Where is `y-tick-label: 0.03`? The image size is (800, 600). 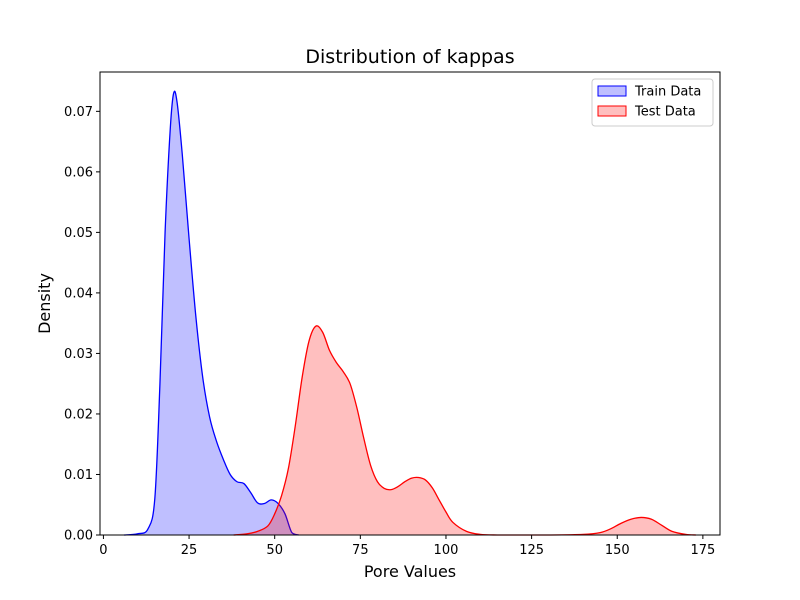 y-tick-label: 0.03 is located at coordinates (78, 354).